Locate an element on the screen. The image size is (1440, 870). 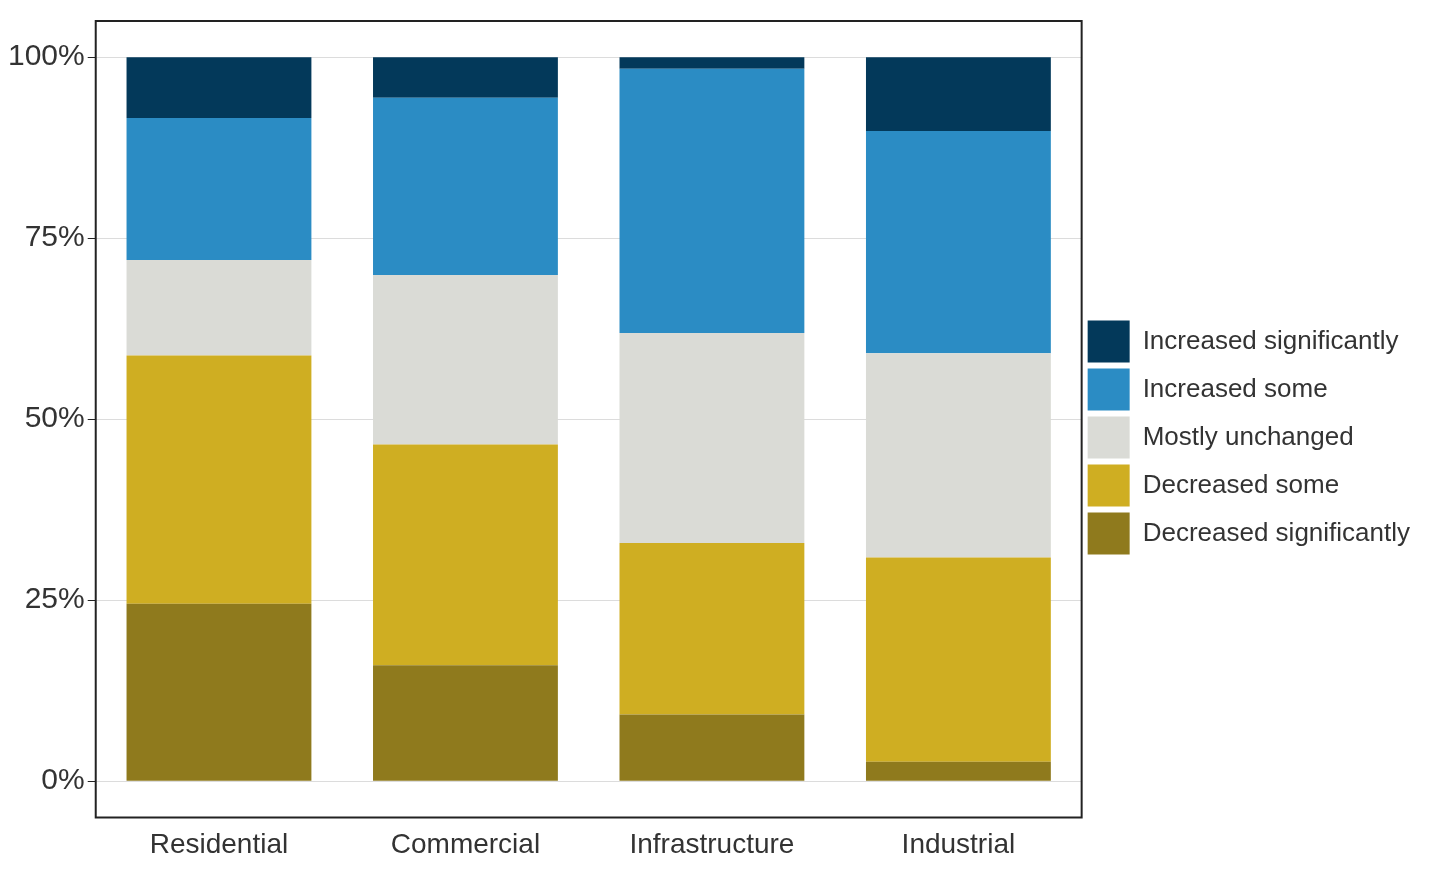
legend-label: Mostly unchanged is located at coordinates (1248, 435).